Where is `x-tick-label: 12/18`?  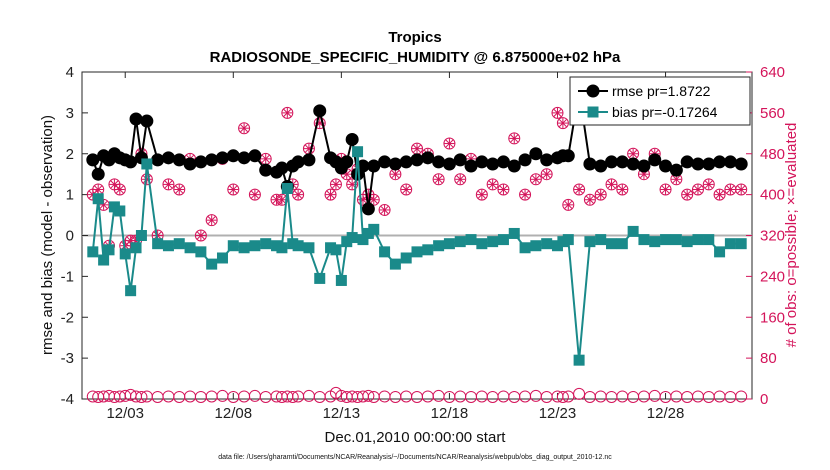
x-tick-label: 12/18 is located at coordinates (450, 413).